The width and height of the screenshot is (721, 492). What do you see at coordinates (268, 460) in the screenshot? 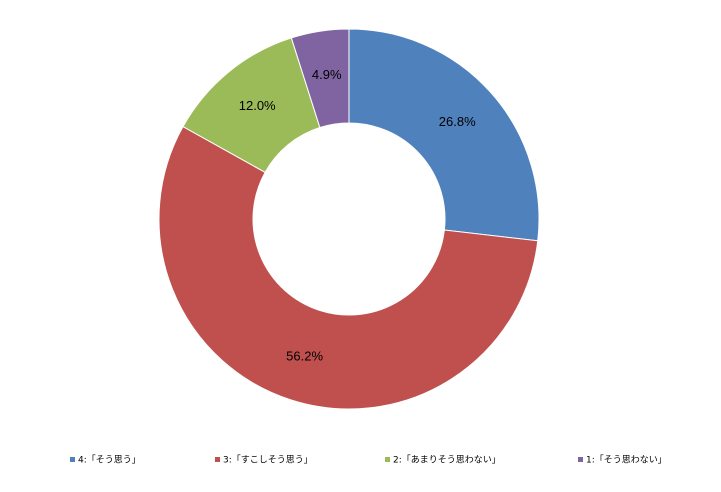
I see `legend-label: 3:「すこしそう思う」` at bounding box center [268, 460].